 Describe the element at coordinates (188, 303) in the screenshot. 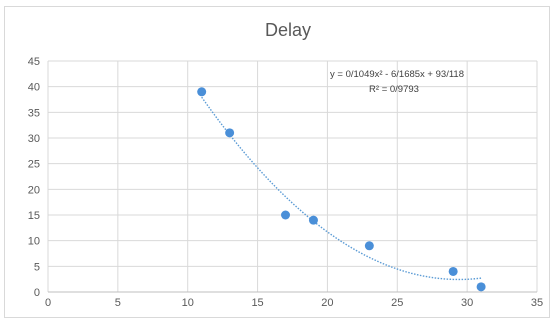

I see `x-tick-label: 10` at that location.